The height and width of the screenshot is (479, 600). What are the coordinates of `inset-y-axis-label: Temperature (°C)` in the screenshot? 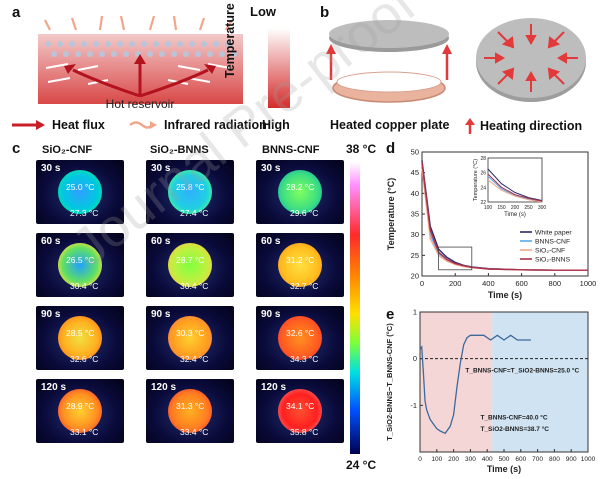 It's located at (476, 180).